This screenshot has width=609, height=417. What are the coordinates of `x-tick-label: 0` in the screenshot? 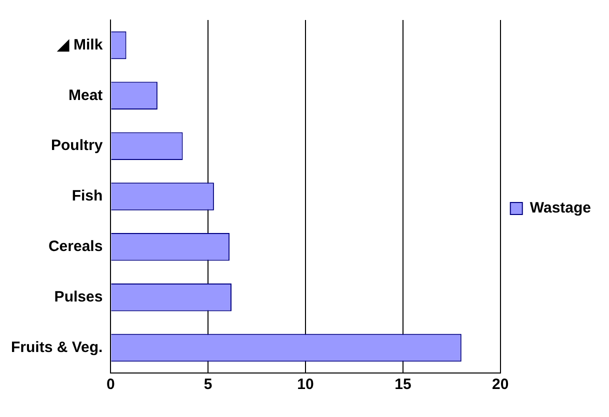 It's located at (110, 385).